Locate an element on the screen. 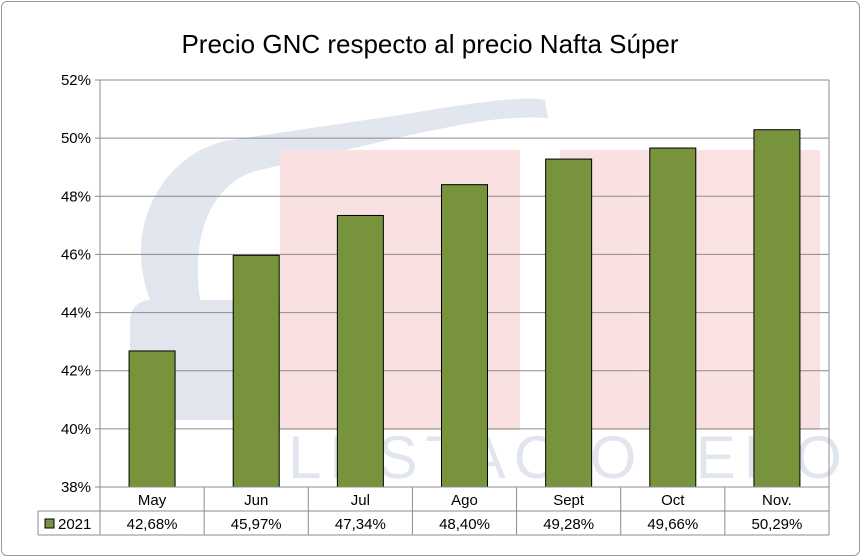  data-label: 42,68% is located at coordinates (152, 524).